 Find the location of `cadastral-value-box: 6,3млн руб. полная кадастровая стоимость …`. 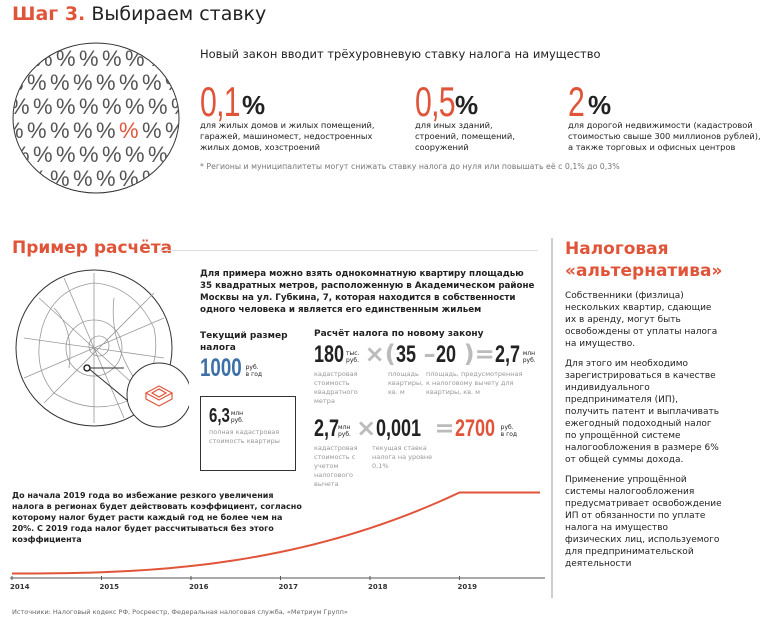

cadastral-value-box: 6,3млн руб. полная кадастровая стоимость … is located at coordinates (248, 433).